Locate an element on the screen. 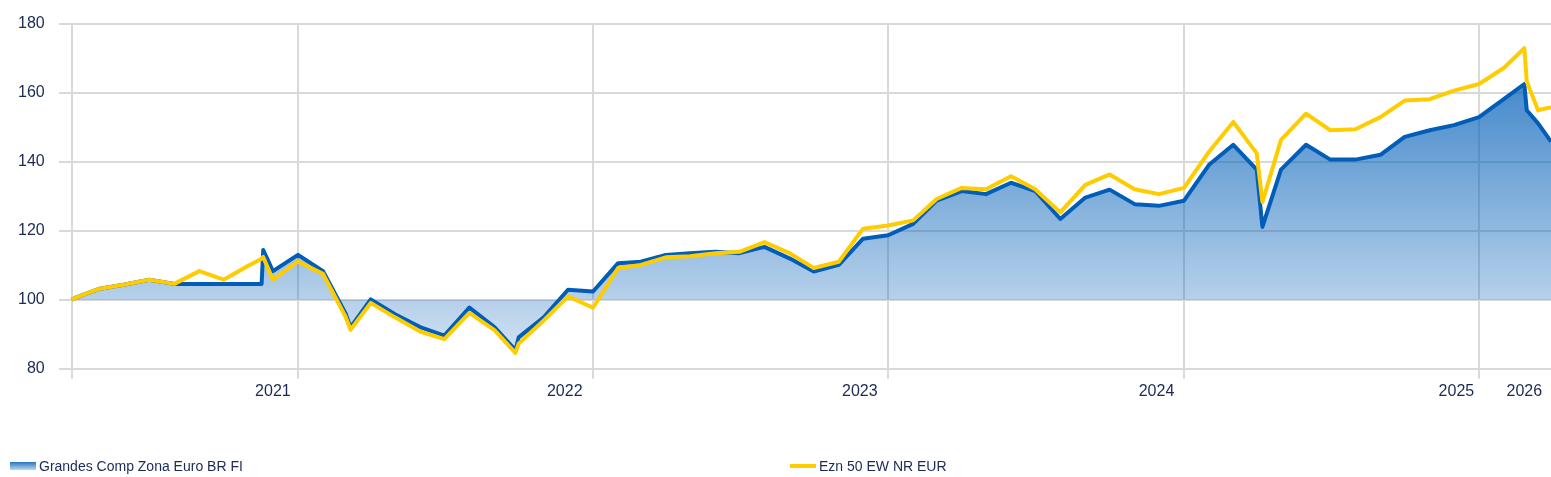 The image size is (1551, 477). y-tick-label: 120 is located at coordinates (31, 230).